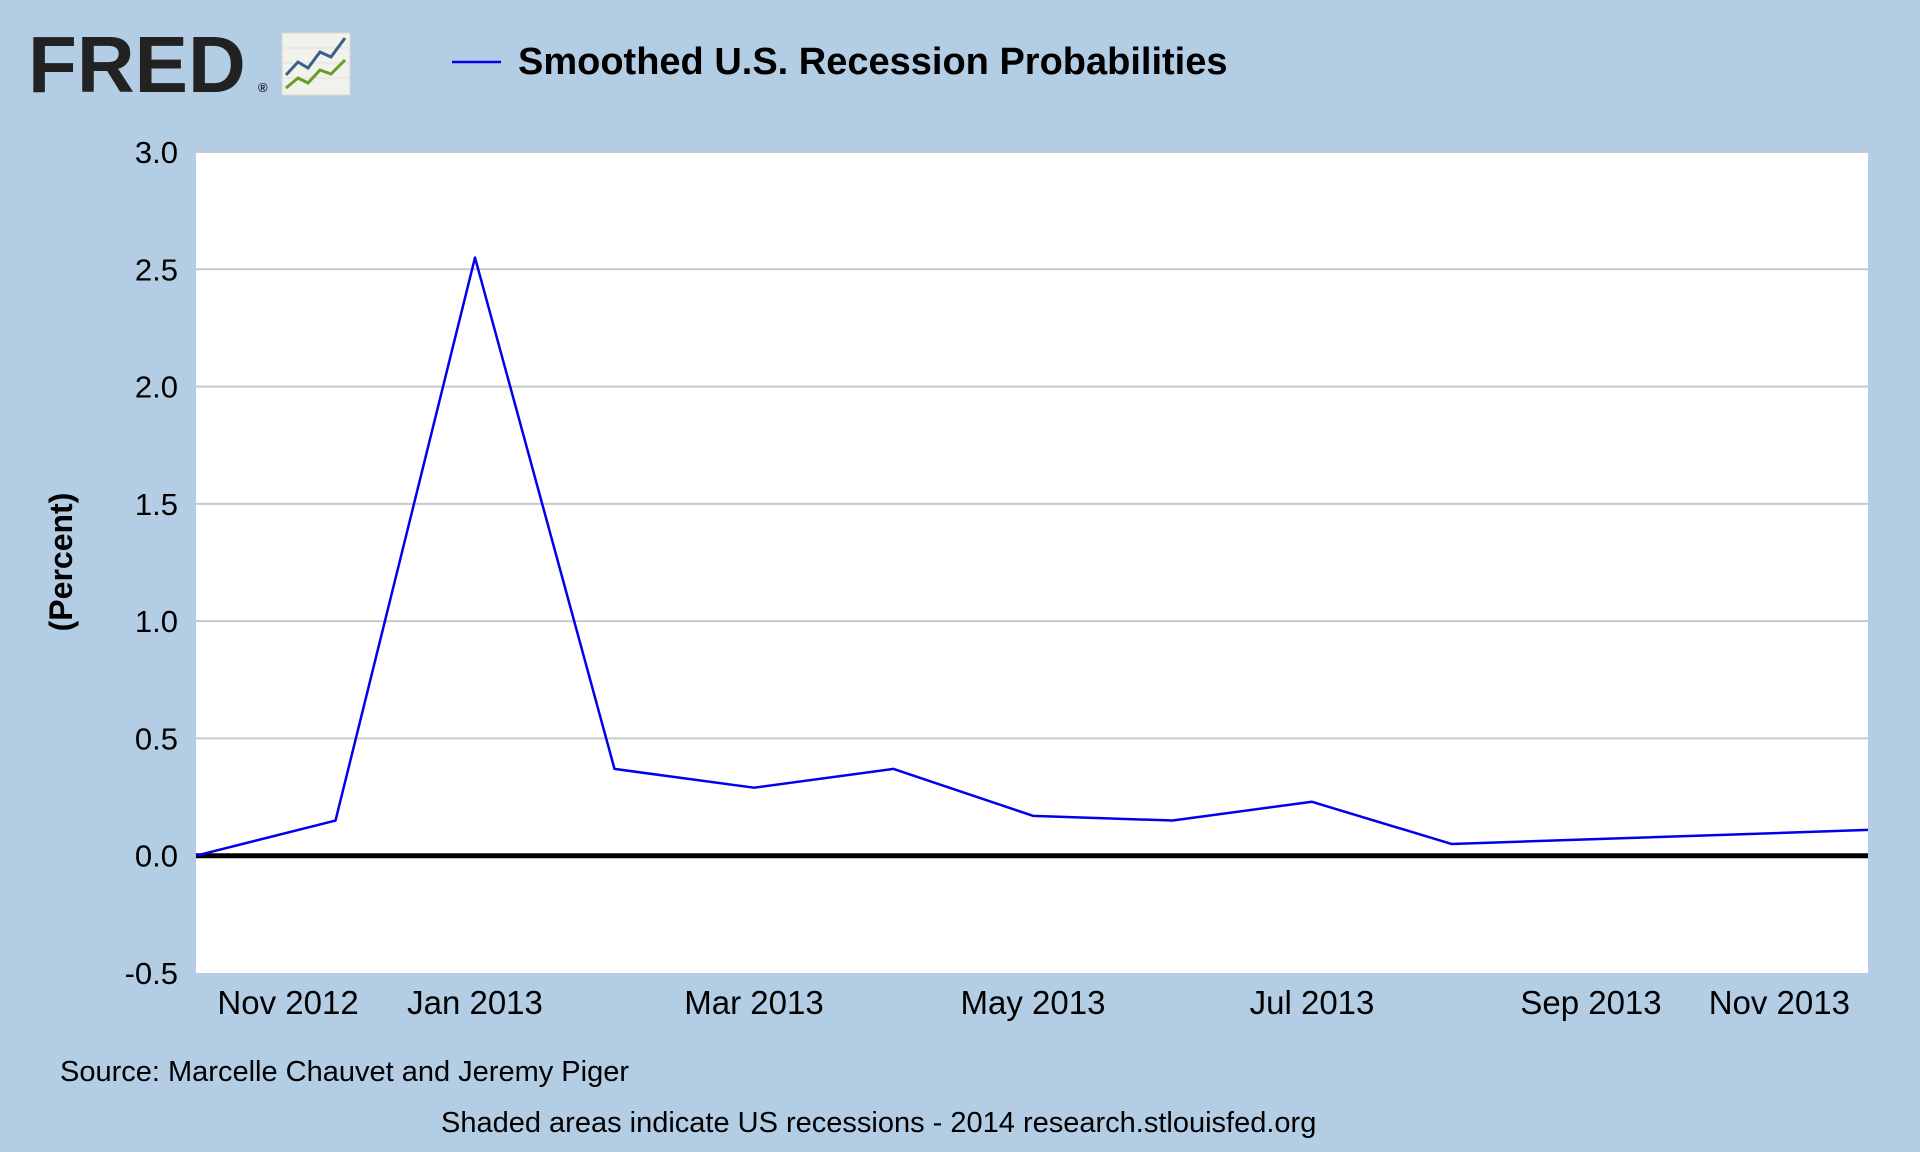  Describe the element at coordinates (156, 504) in the screenshot. I see `y-tick-label: 1.5` at that location.